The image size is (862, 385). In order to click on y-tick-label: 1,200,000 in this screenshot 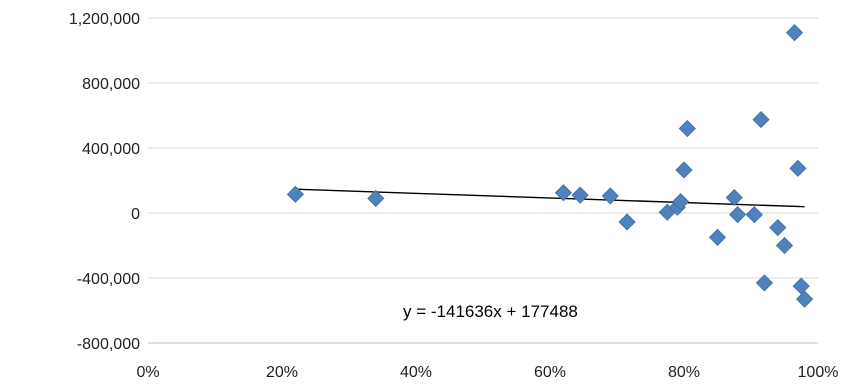, I will do `click(104, 19)`.